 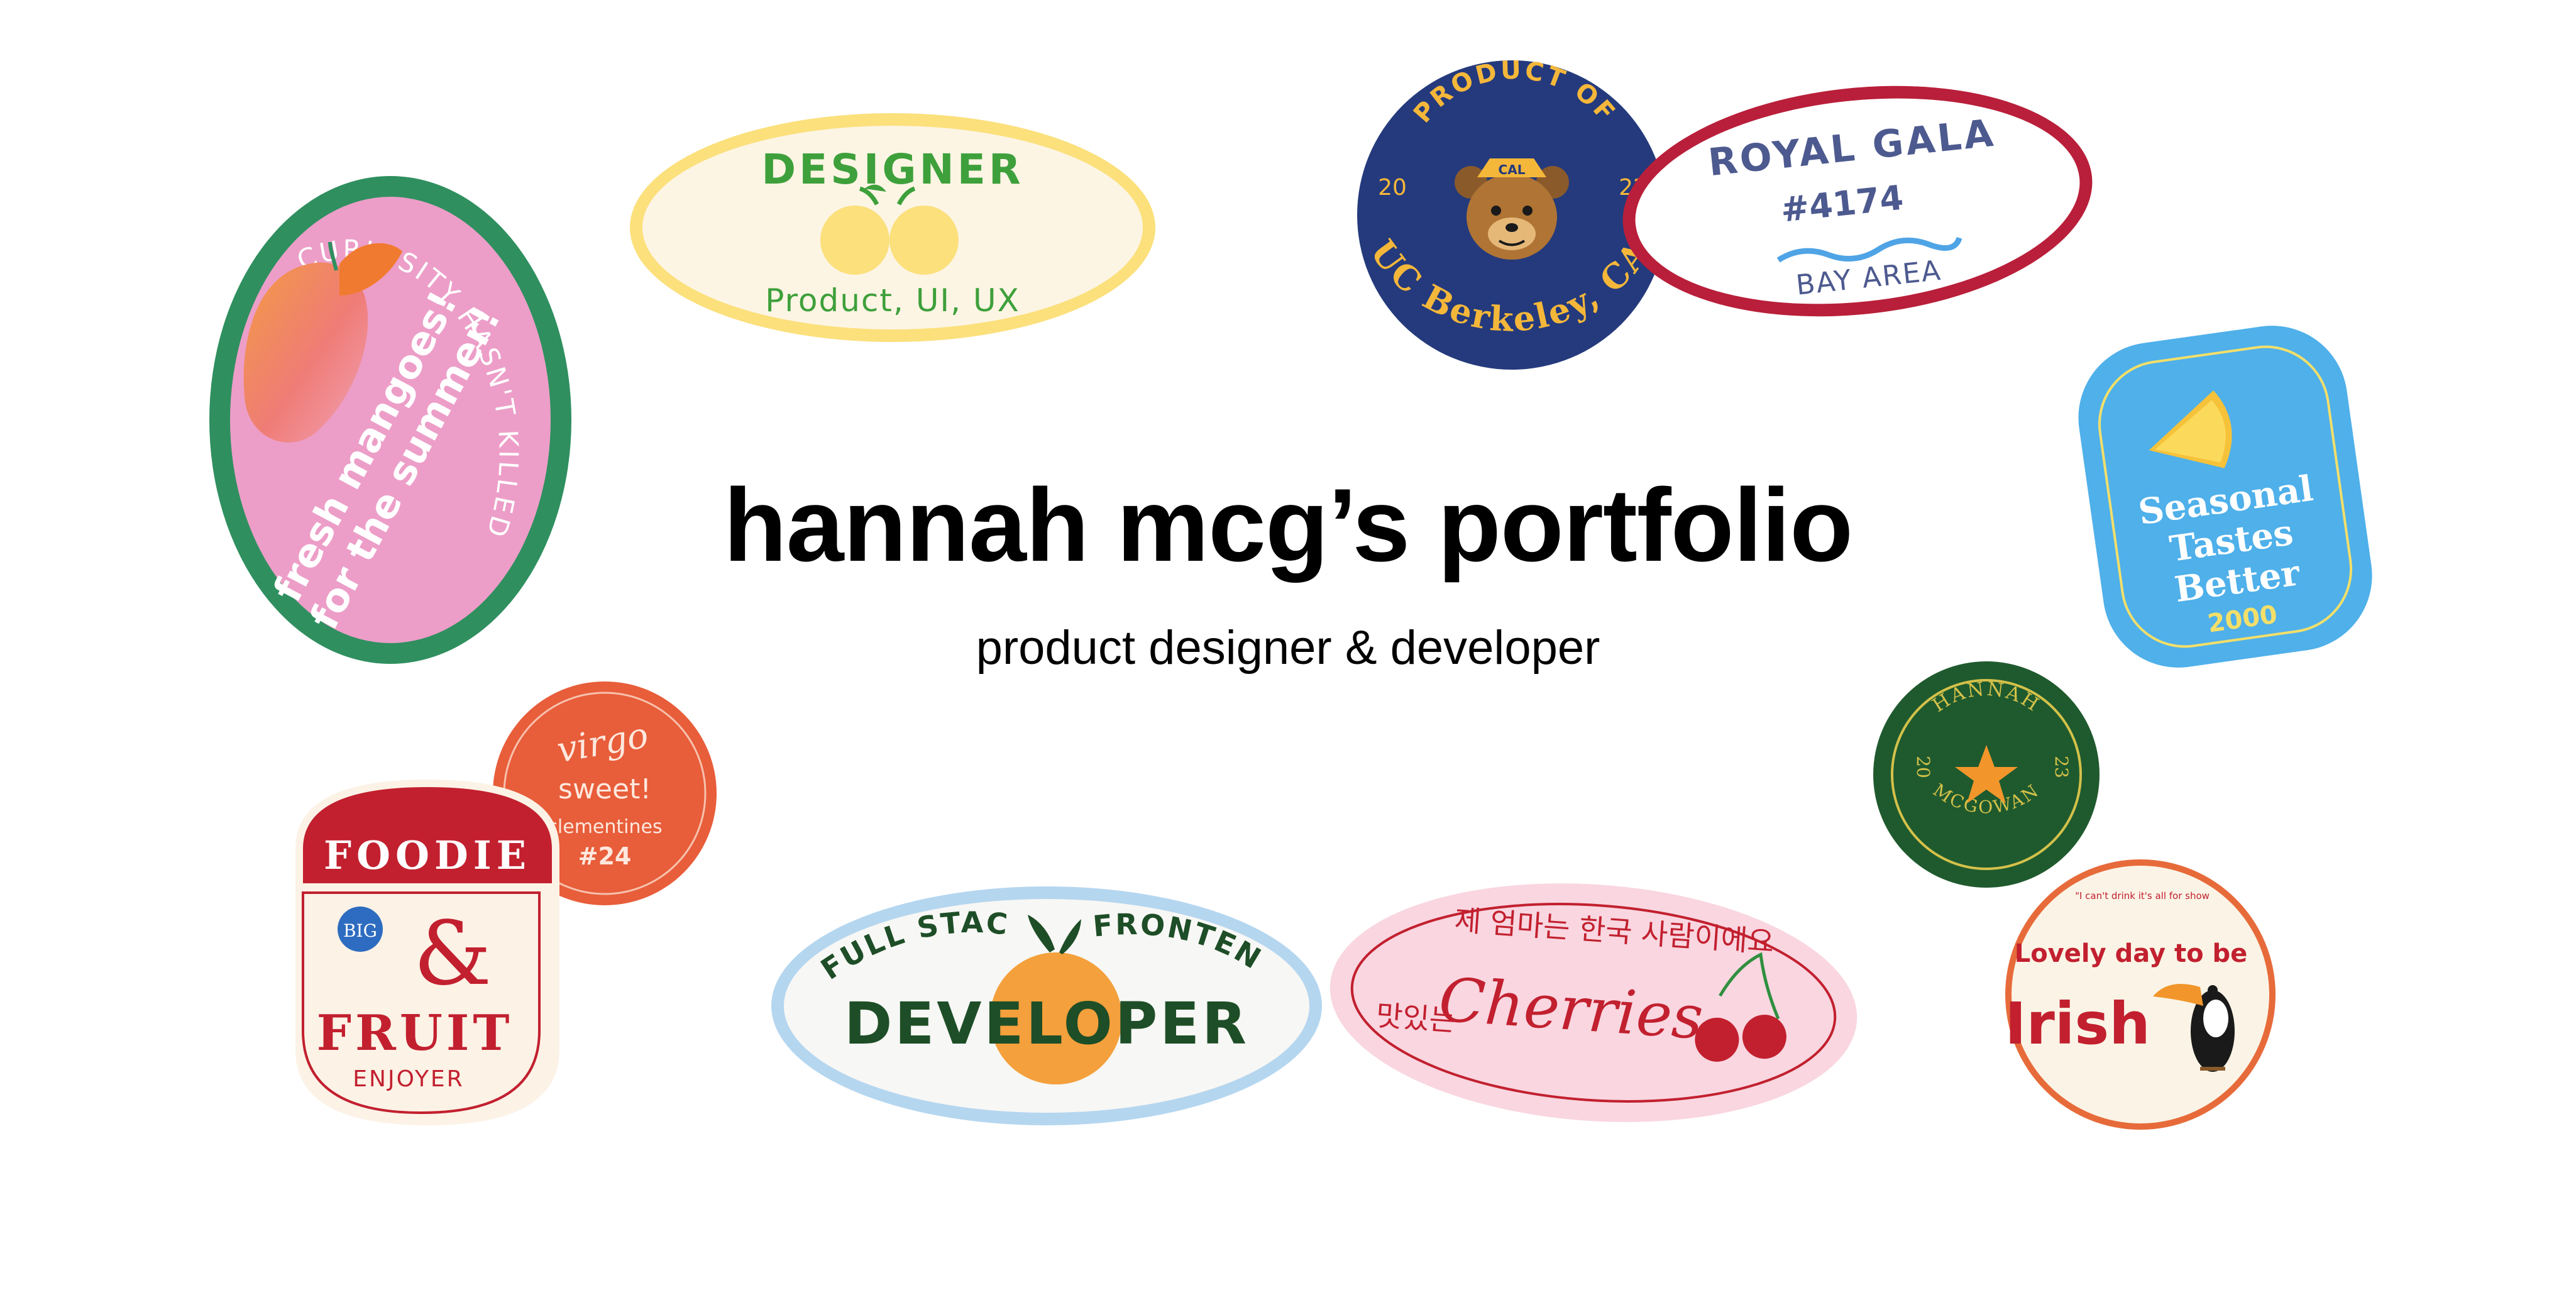 I want to click on page-title: hannah mcg’s portfolio, so click(x=1288, y=525).